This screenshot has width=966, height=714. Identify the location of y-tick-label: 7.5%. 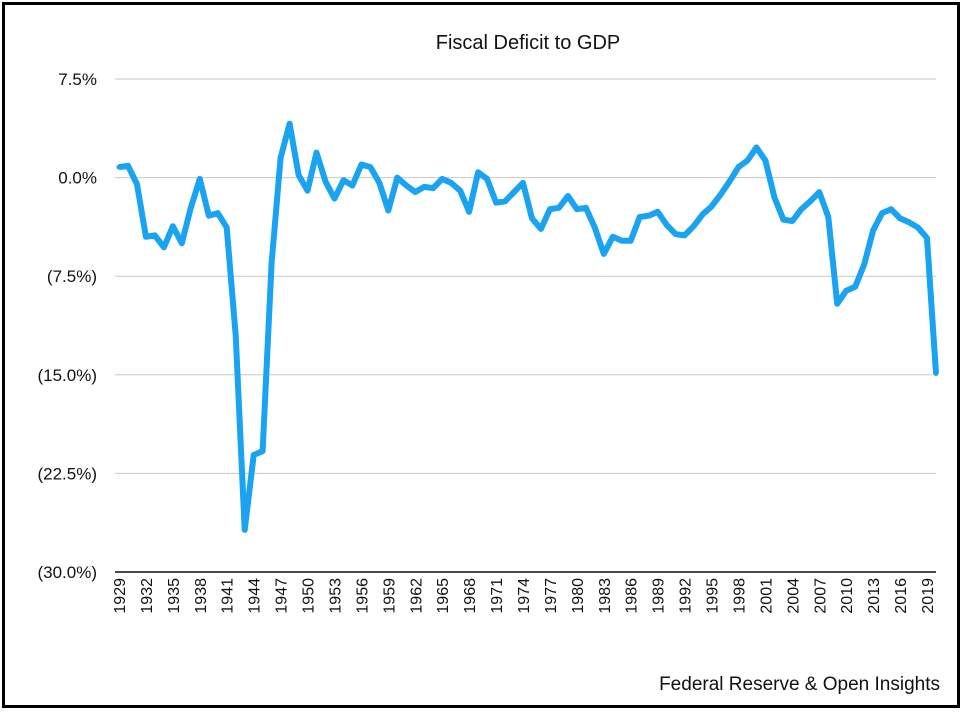
(77, 79).